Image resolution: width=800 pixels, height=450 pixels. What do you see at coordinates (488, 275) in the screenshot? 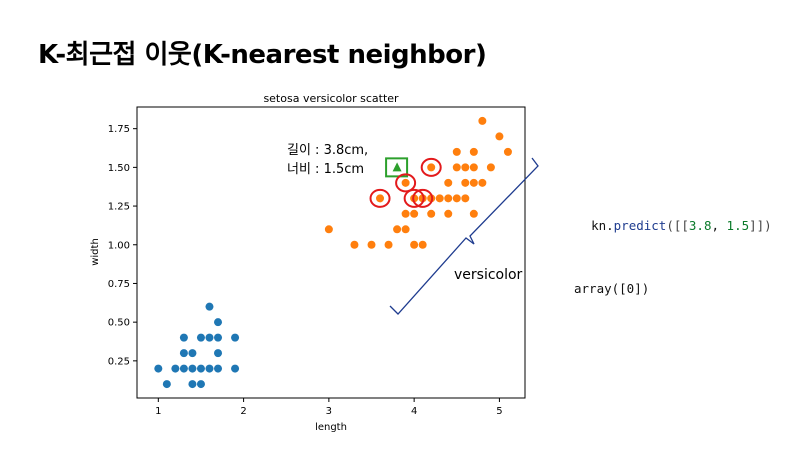
I see `versicolor-label: versicolor` at bounding box center [488, 275].